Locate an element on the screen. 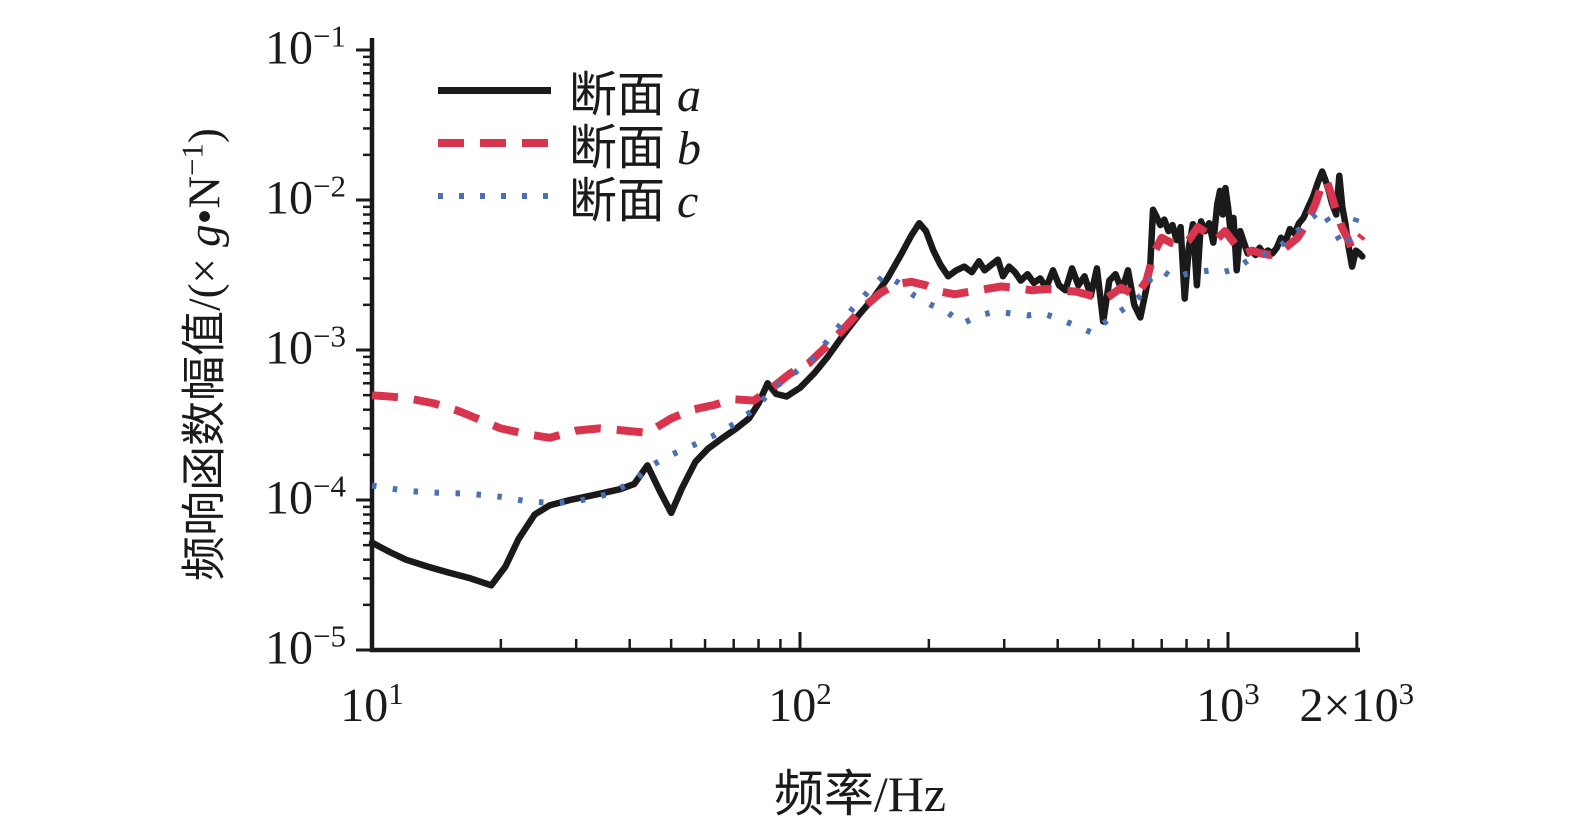 The width and height of the screenshot is (1575, 837). legend-line-sample-b is located at coordinates (494, 143).